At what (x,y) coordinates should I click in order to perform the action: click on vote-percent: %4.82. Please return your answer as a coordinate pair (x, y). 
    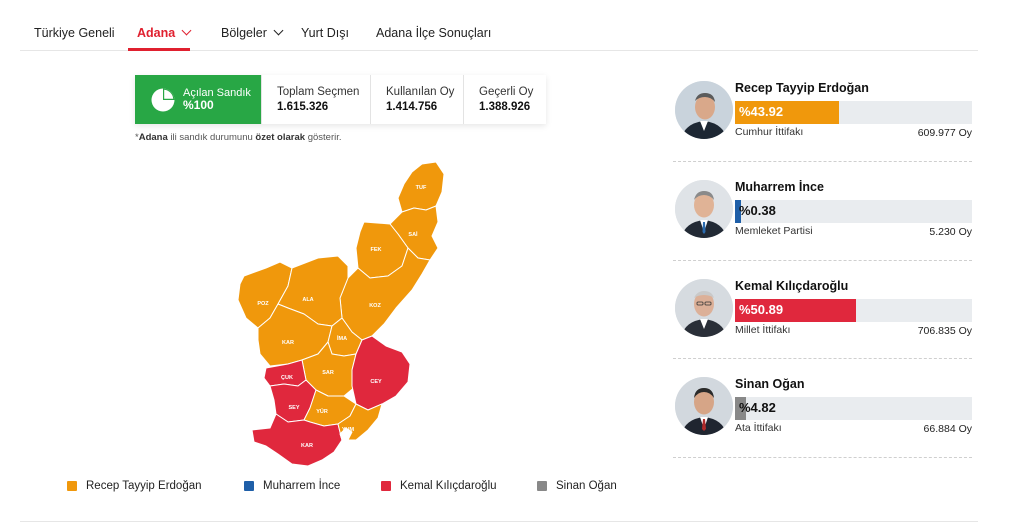
    Looking at the image, I should click on (757, 407).